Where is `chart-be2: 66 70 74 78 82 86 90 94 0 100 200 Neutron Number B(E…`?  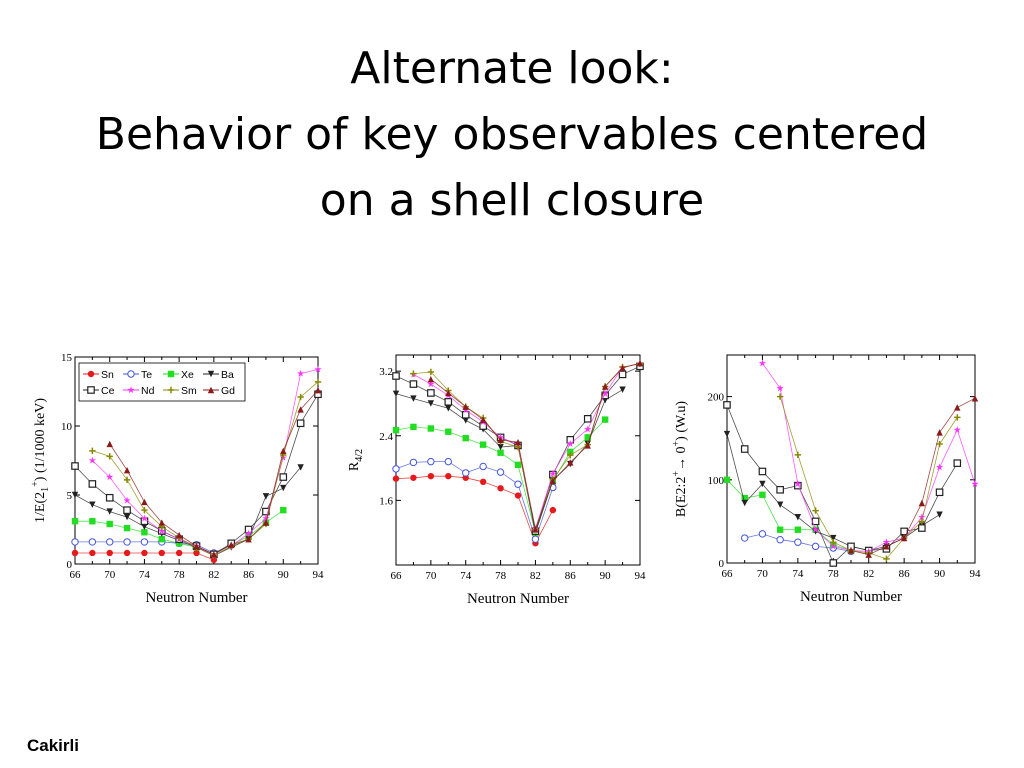
chart-be2: 66 70 74 78 82 86 90 94 0 100 200 Neutron Number B(E… is located at coordinates (825, 482).